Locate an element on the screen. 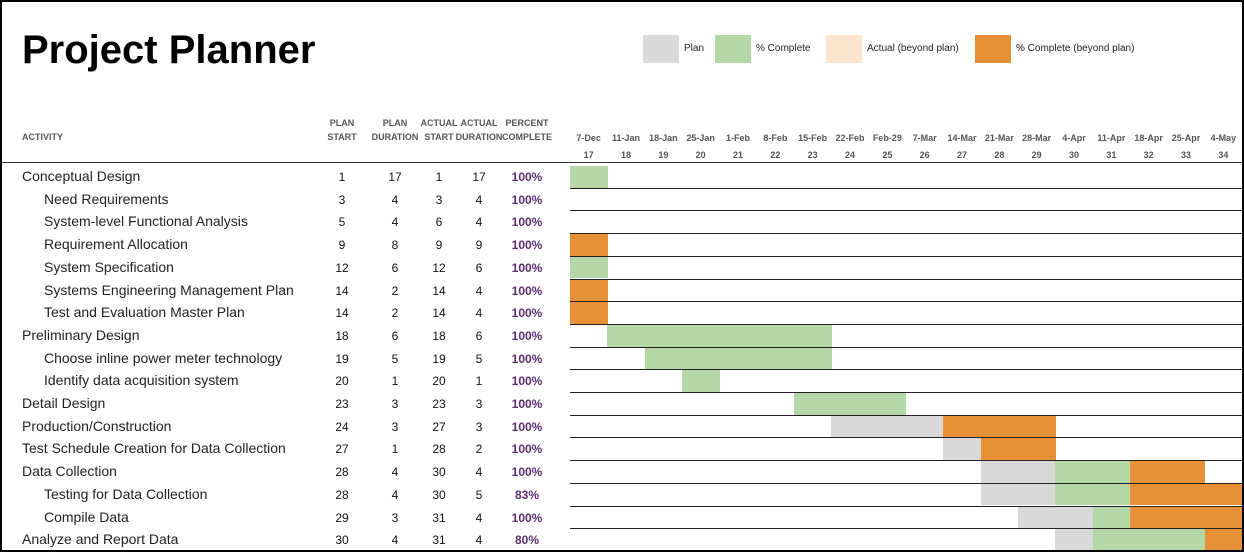 Image resolution: width=1244 pixels, height=552 pixels. period-number: 20 is located at coordinates (700, 155).